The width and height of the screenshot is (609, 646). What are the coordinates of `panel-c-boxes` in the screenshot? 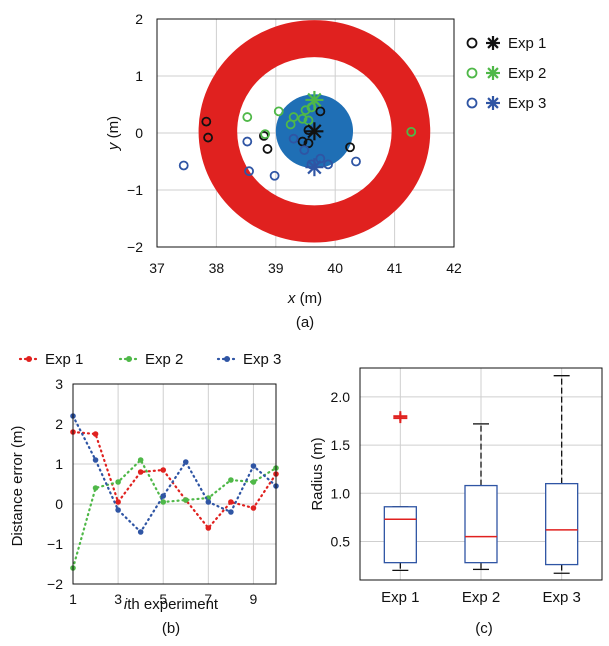 It's located at (481, 474).